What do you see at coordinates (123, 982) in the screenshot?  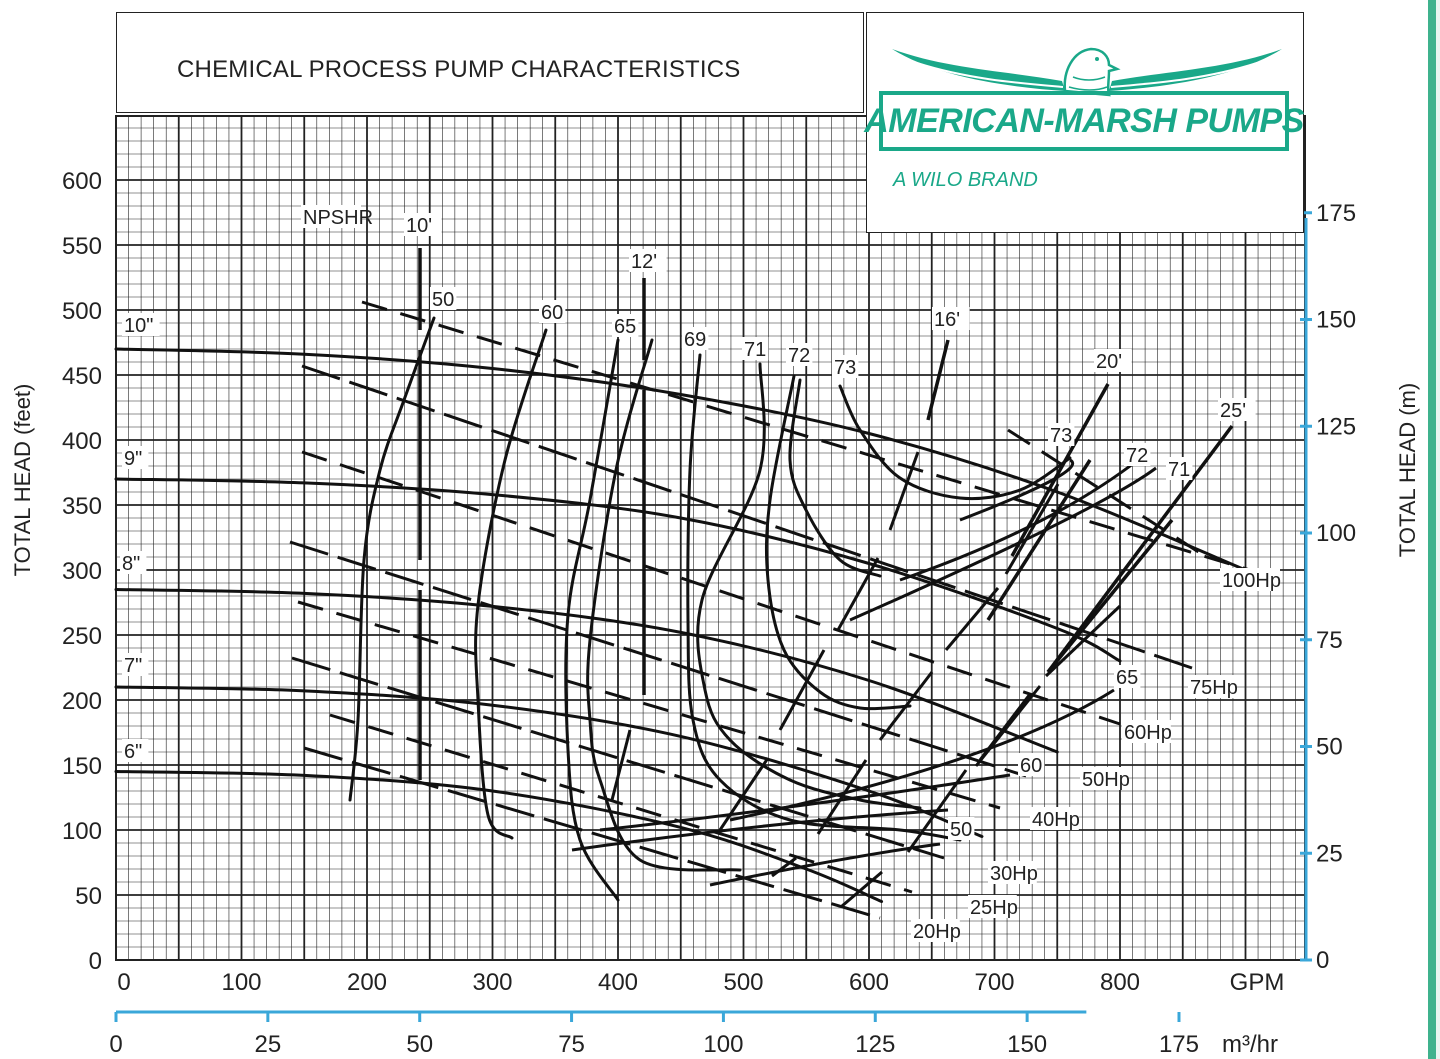 I see `x-tick-label: 0` at bounding box center [123, 982].